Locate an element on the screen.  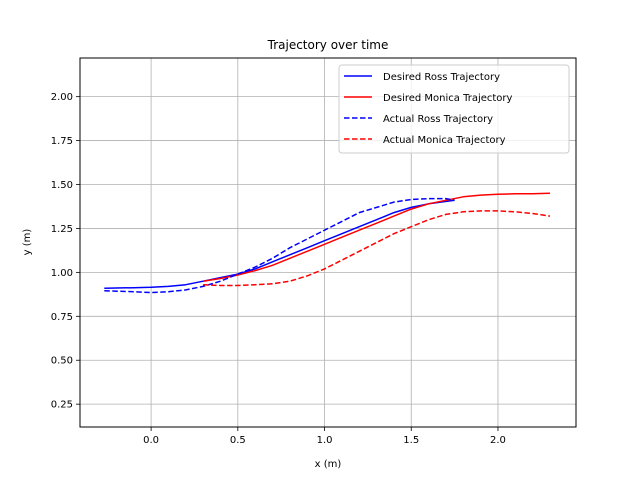
legend-entry-label: Actual Monica Trajectory is located at coordinates (444, 140).